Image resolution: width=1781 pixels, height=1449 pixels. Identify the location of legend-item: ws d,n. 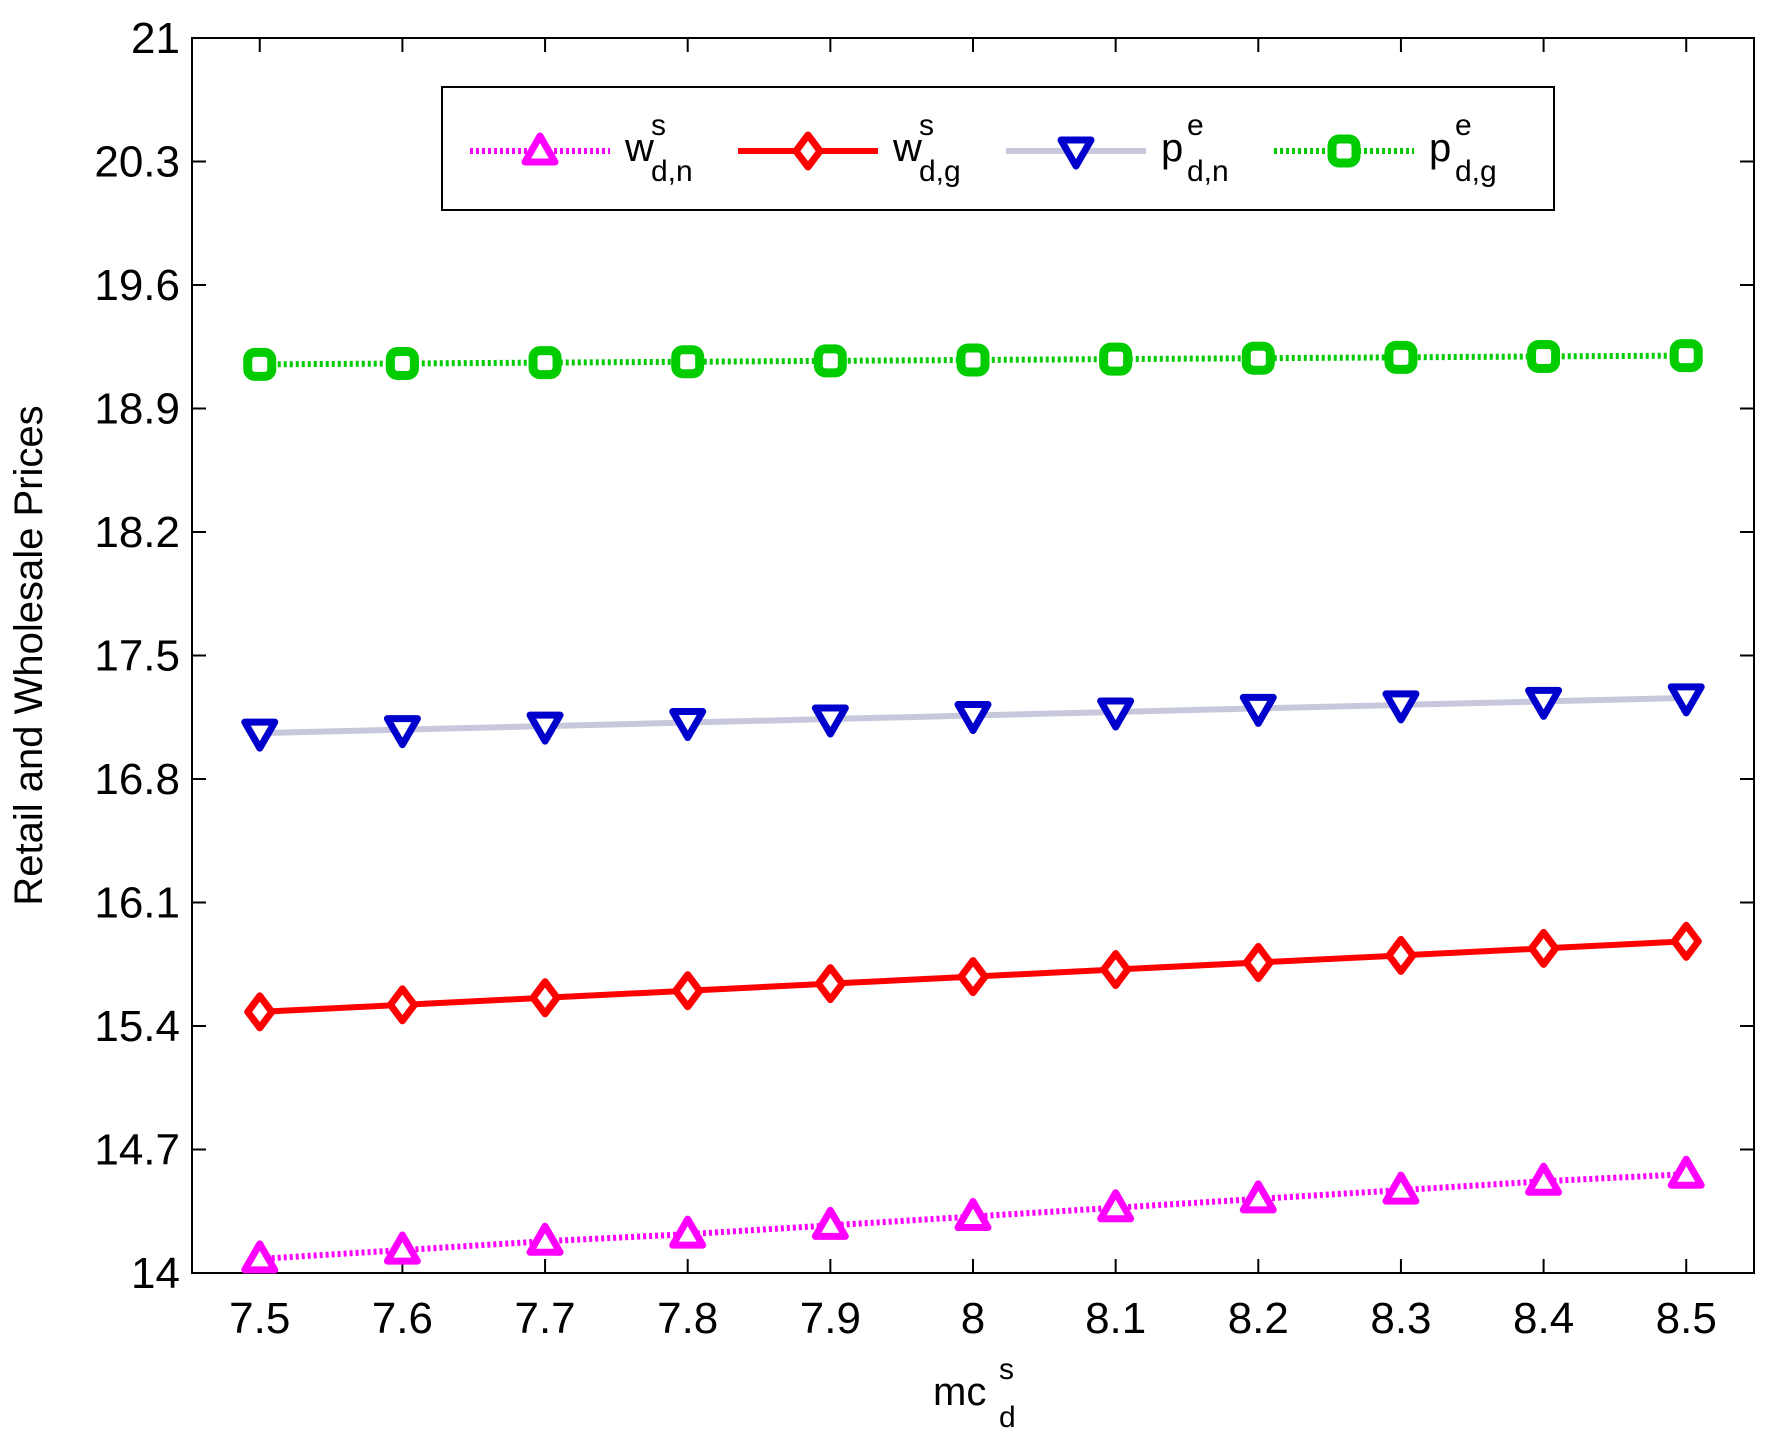
(581, 148).